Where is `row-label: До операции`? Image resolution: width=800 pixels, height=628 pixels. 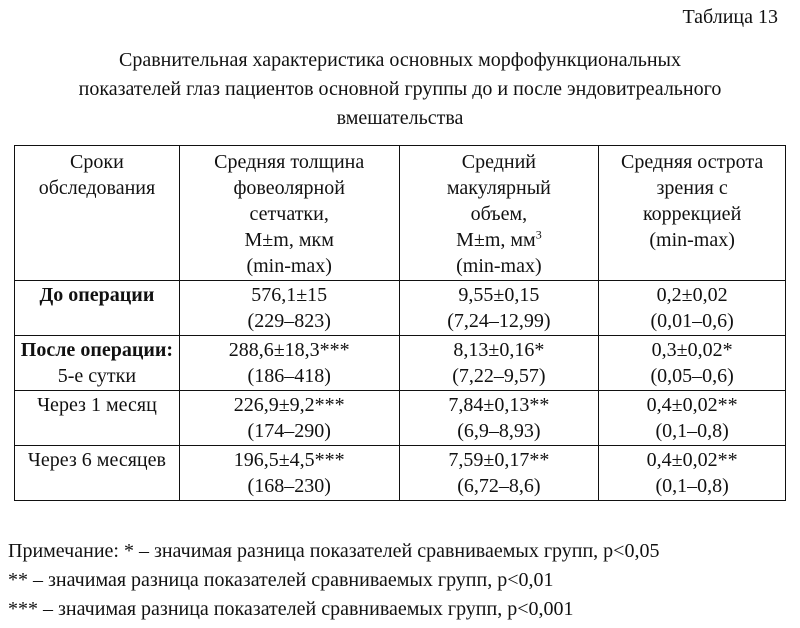
row-label: До операции is located at coordinates (97, 308).